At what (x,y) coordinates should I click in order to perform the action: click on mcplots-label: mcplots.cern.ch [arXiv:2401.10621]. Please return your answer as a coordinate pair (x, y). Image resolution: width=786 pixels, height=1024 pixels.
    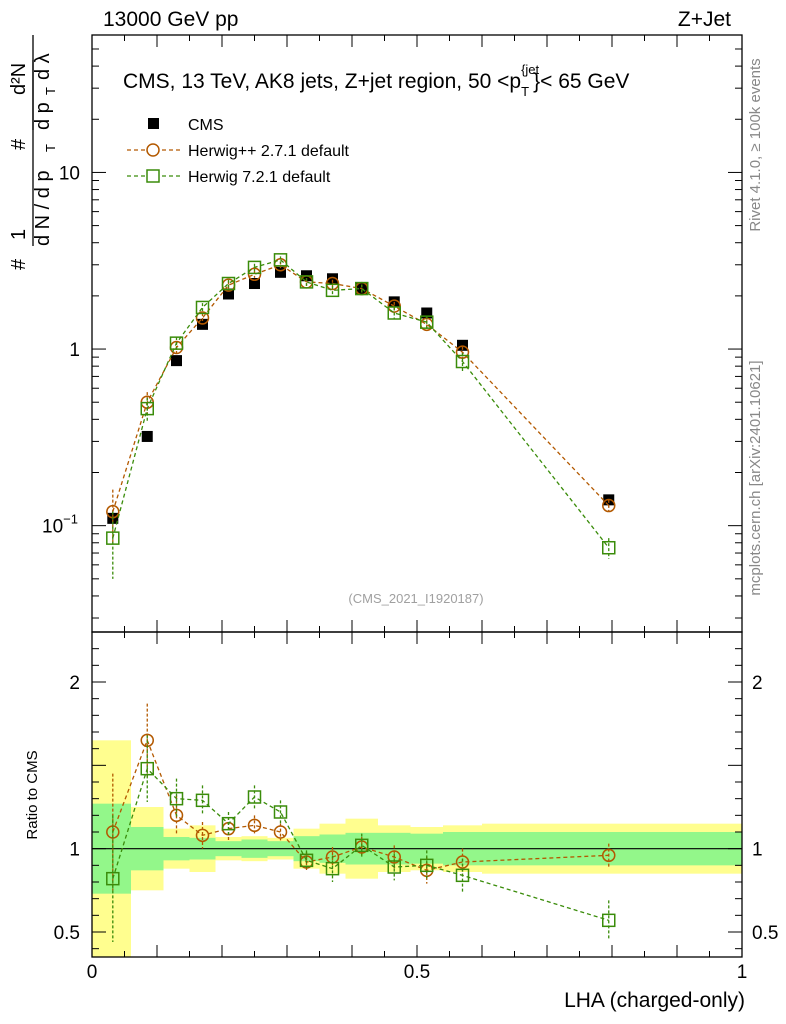
    Looking at the image, I should click on (755, 477).